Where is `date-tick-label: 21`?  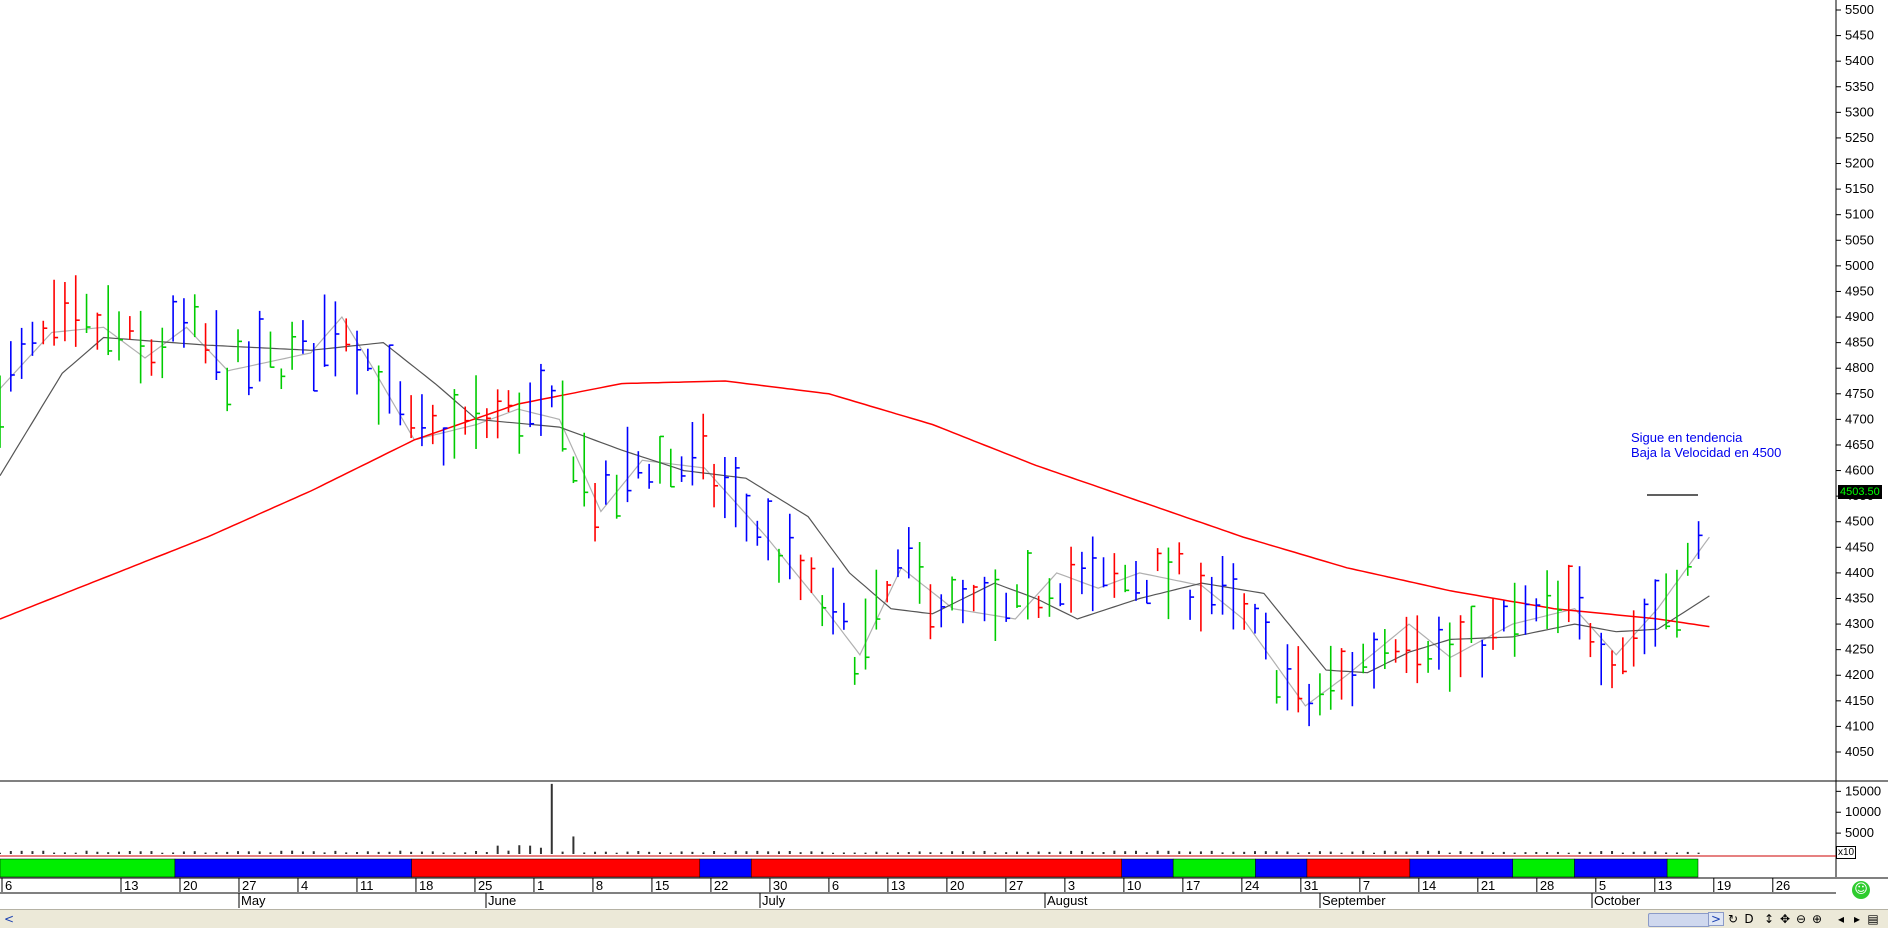
date-tick-label: 21 is located at coordinates (1488, 885).